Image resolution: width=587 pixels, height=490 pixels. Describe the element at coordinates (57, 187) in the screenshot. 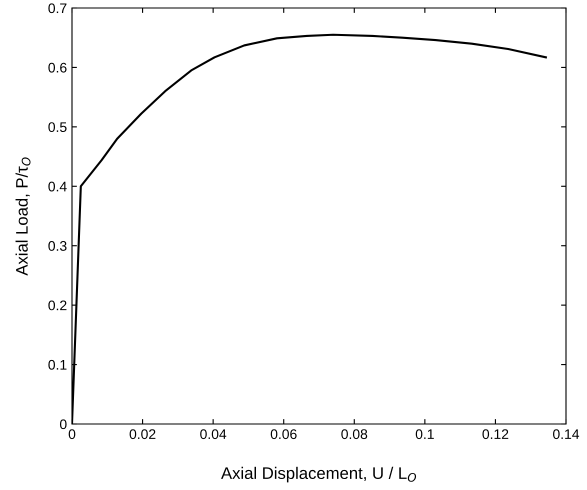

I see `y-tick-label: 0.4` at that location.